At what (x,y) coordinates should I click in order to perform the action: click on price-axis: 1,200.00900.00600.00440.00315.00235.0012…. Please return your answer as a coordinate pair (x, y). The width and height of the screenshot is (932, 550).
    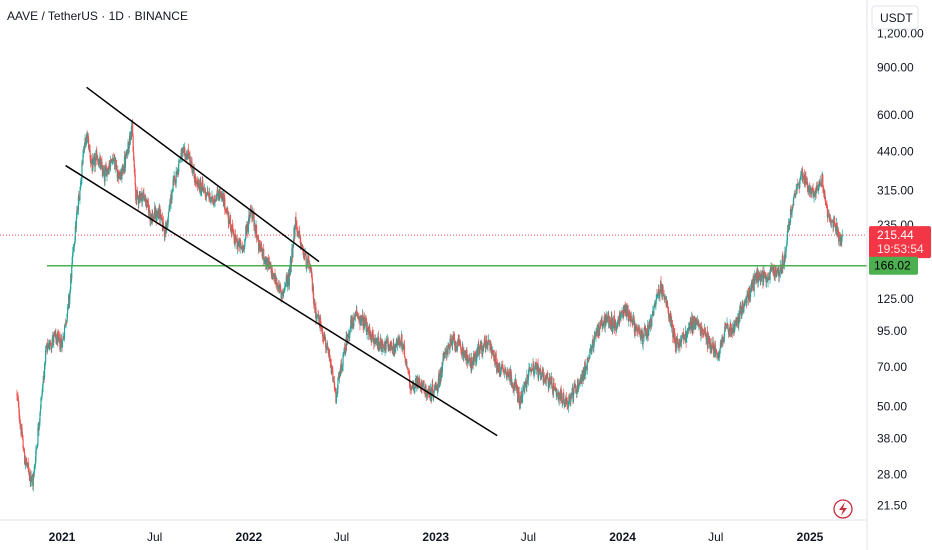
    Looking at the image, I should click on (900, 270).